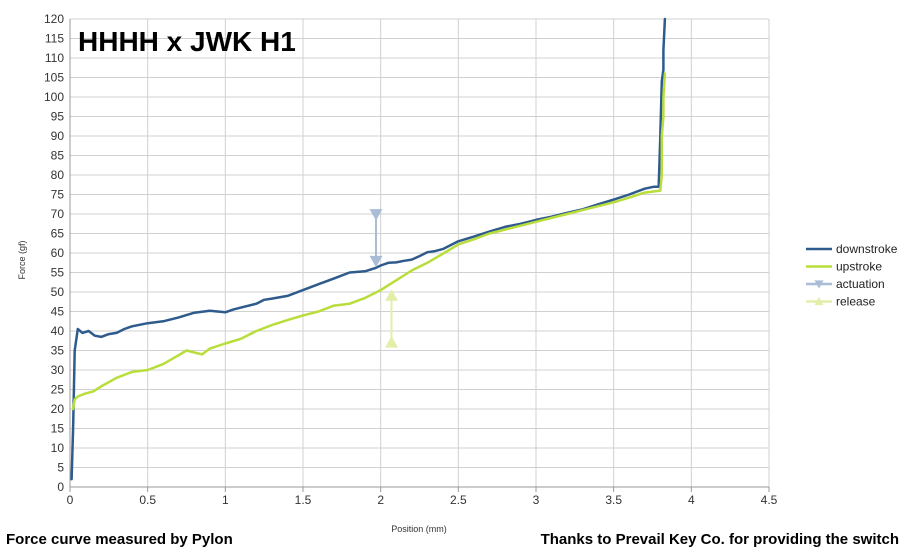  What do you see at coordinates (60, 468) in the screenshot?
I see `y-tick-label: 5` at bounding box center [60, 468].